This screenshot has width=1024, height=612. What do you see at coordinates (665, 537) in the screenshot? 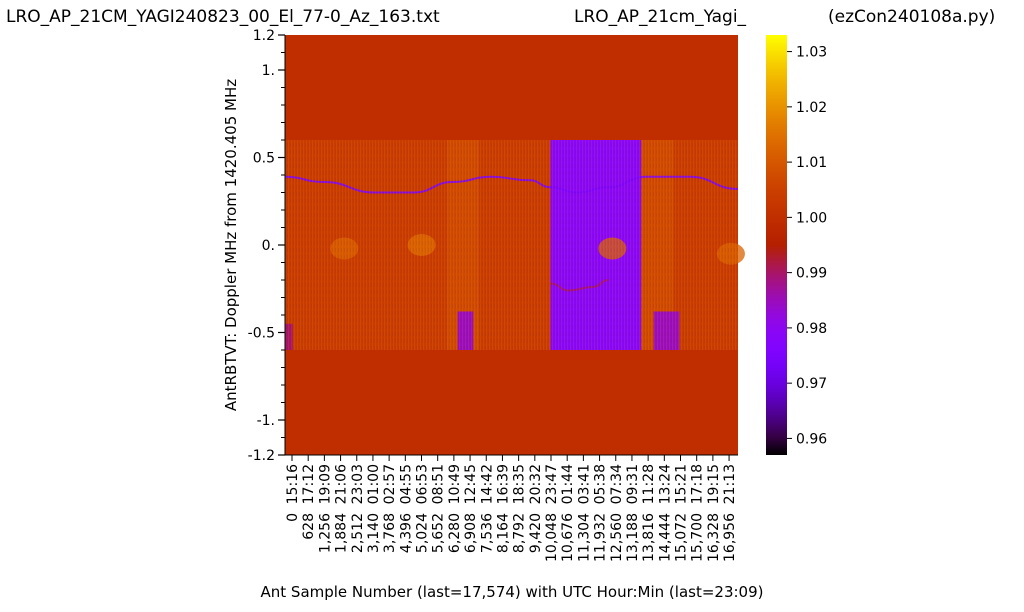
I see `x-tick-number: 14,444` at bounding box center [665, 537].